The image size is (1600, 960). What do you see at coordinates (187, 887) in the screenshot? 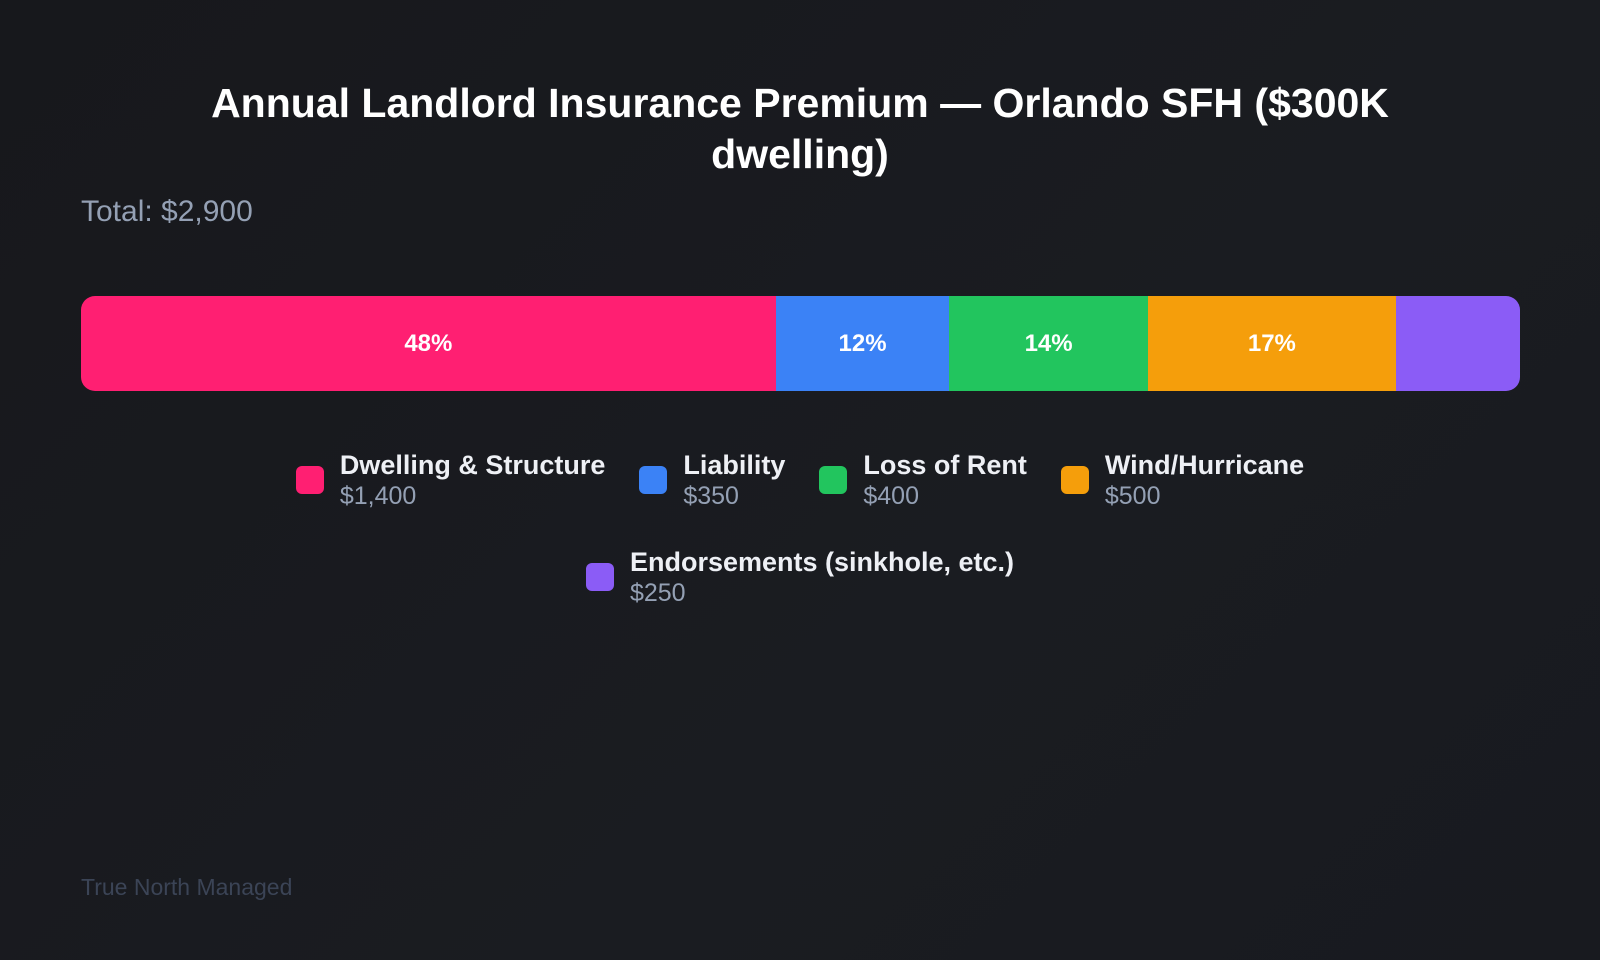
I see `footer-brand: True North Managed` at bounding box center [187, 887].